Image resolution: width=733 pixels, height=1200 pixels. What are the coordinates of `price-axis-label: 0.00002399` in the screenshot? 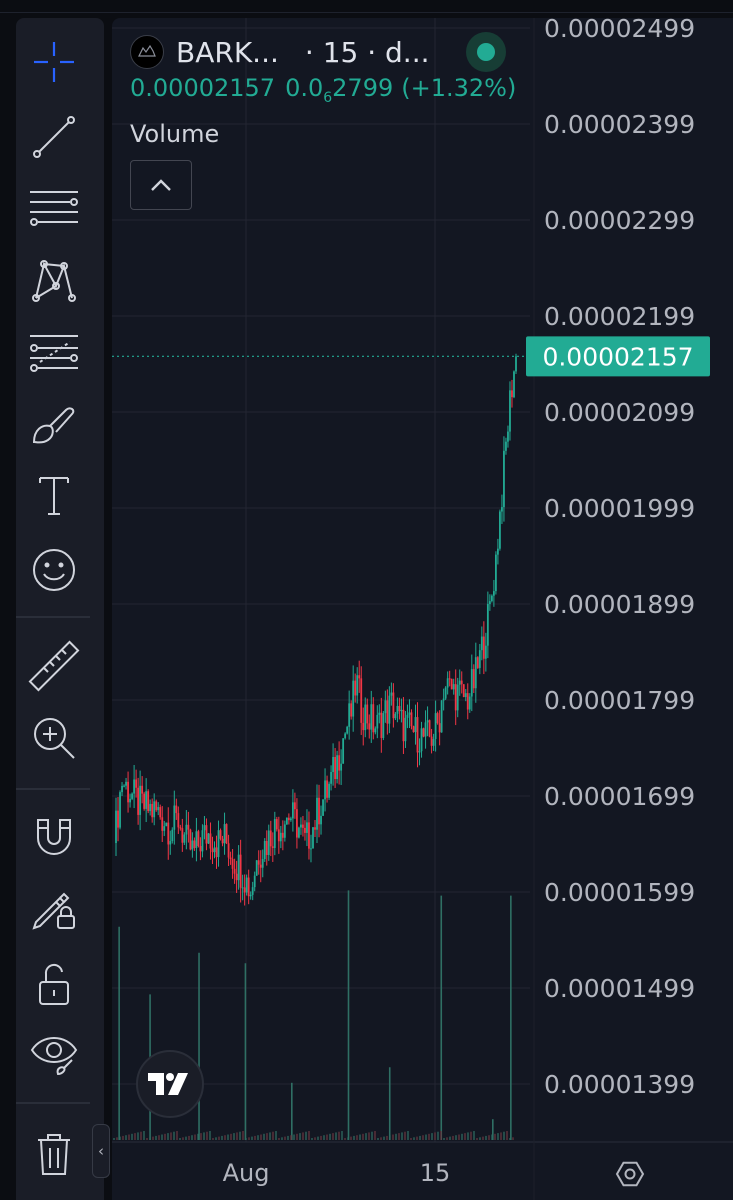 It's located at (619, 124).